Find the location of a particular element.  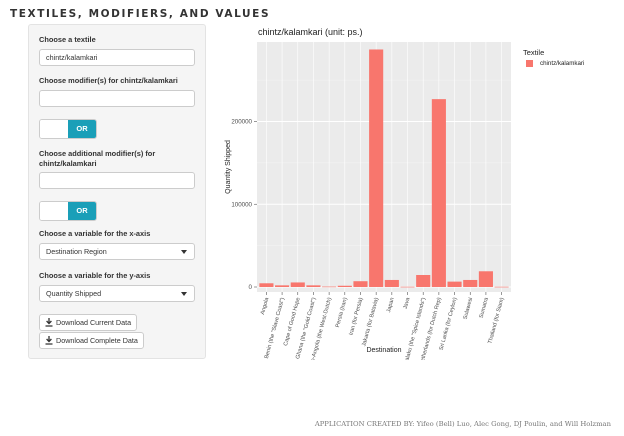

yaxis-select-value: Quantity Shipped is located at coordinates (74, 293).